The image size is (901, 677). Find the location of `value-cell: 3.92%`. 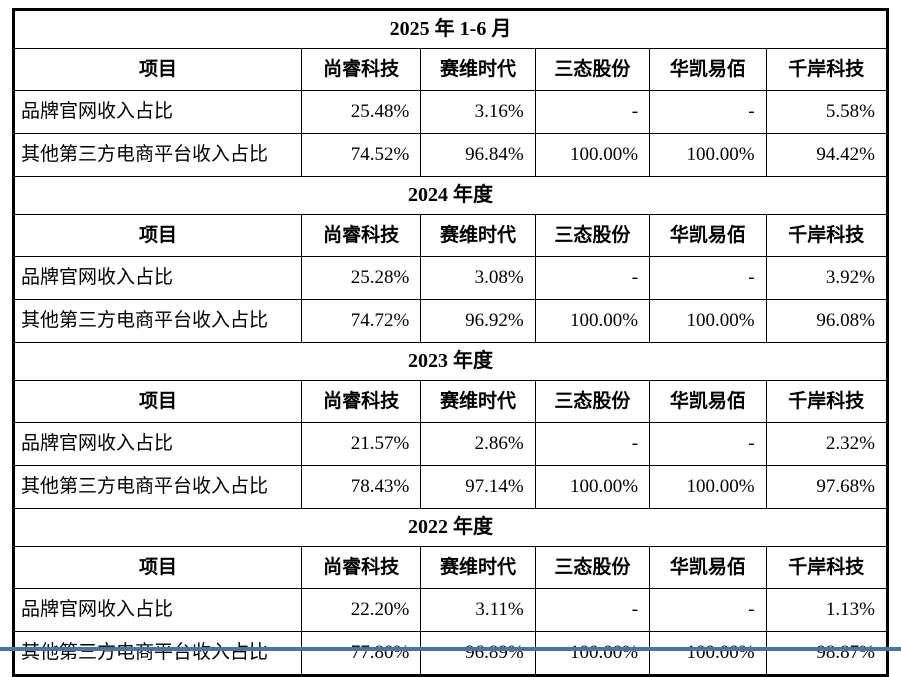

value-cell: 3.92% is located at coordinates (827, 278).